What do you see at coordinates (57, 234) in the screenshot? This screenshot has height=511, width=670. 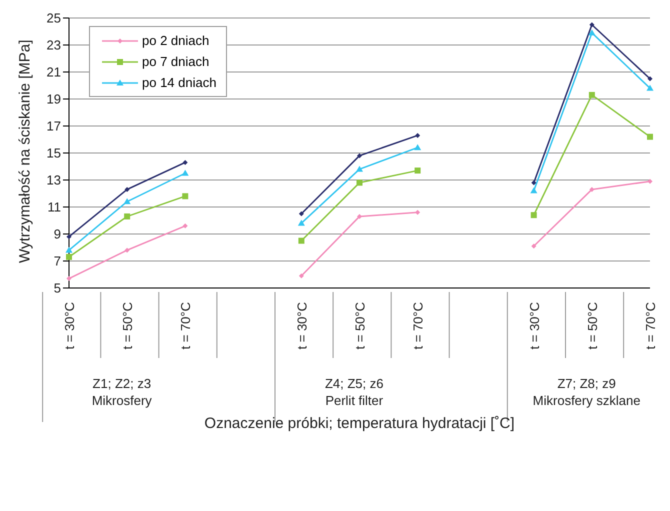 I see `y-tick-label: 9` at bounding box center [57, 234].